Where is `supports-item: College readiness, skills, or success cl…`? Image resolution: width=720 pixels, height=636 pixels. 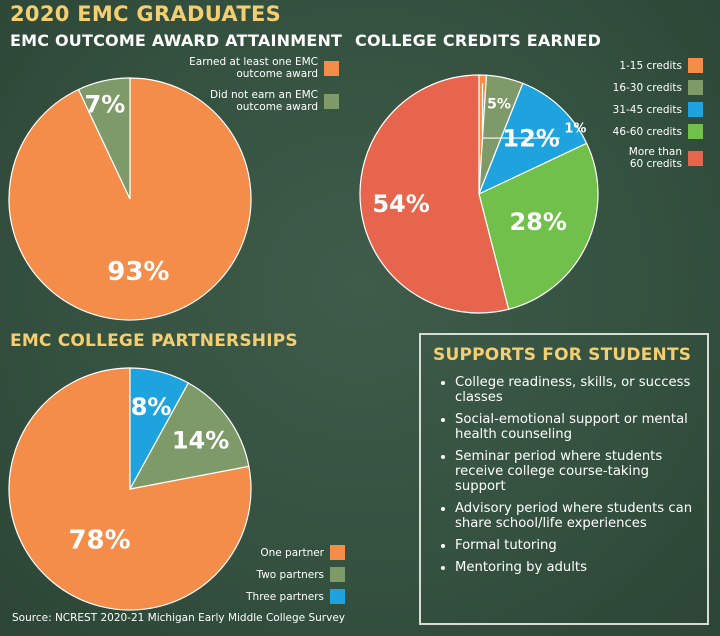 supports-item: College readiness, skills, or success cl… is located at coordinates (575, 390).